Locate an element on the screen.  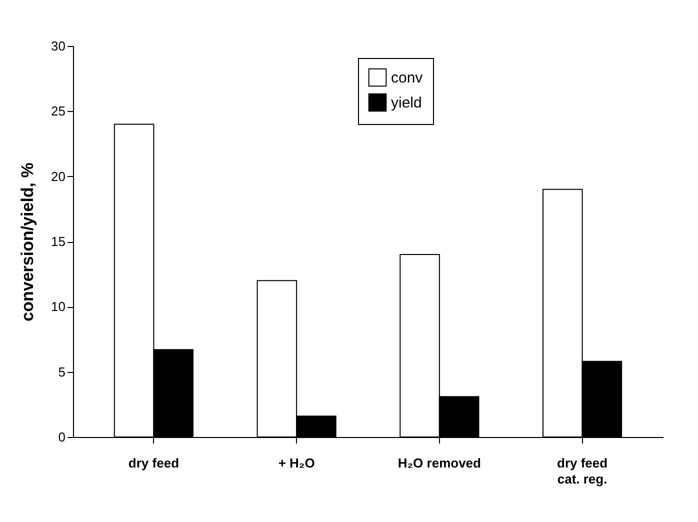
y-tick-label: 10 is located at coordinates (58, 306).